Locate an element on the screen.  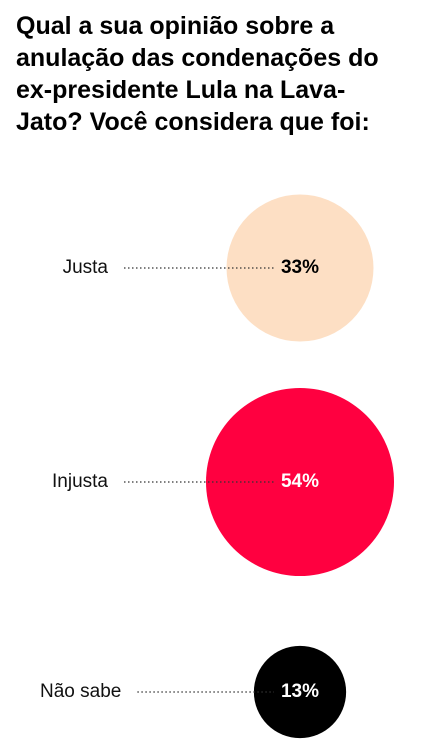
category-label: Não sabe is located at coordinates (80, 691).